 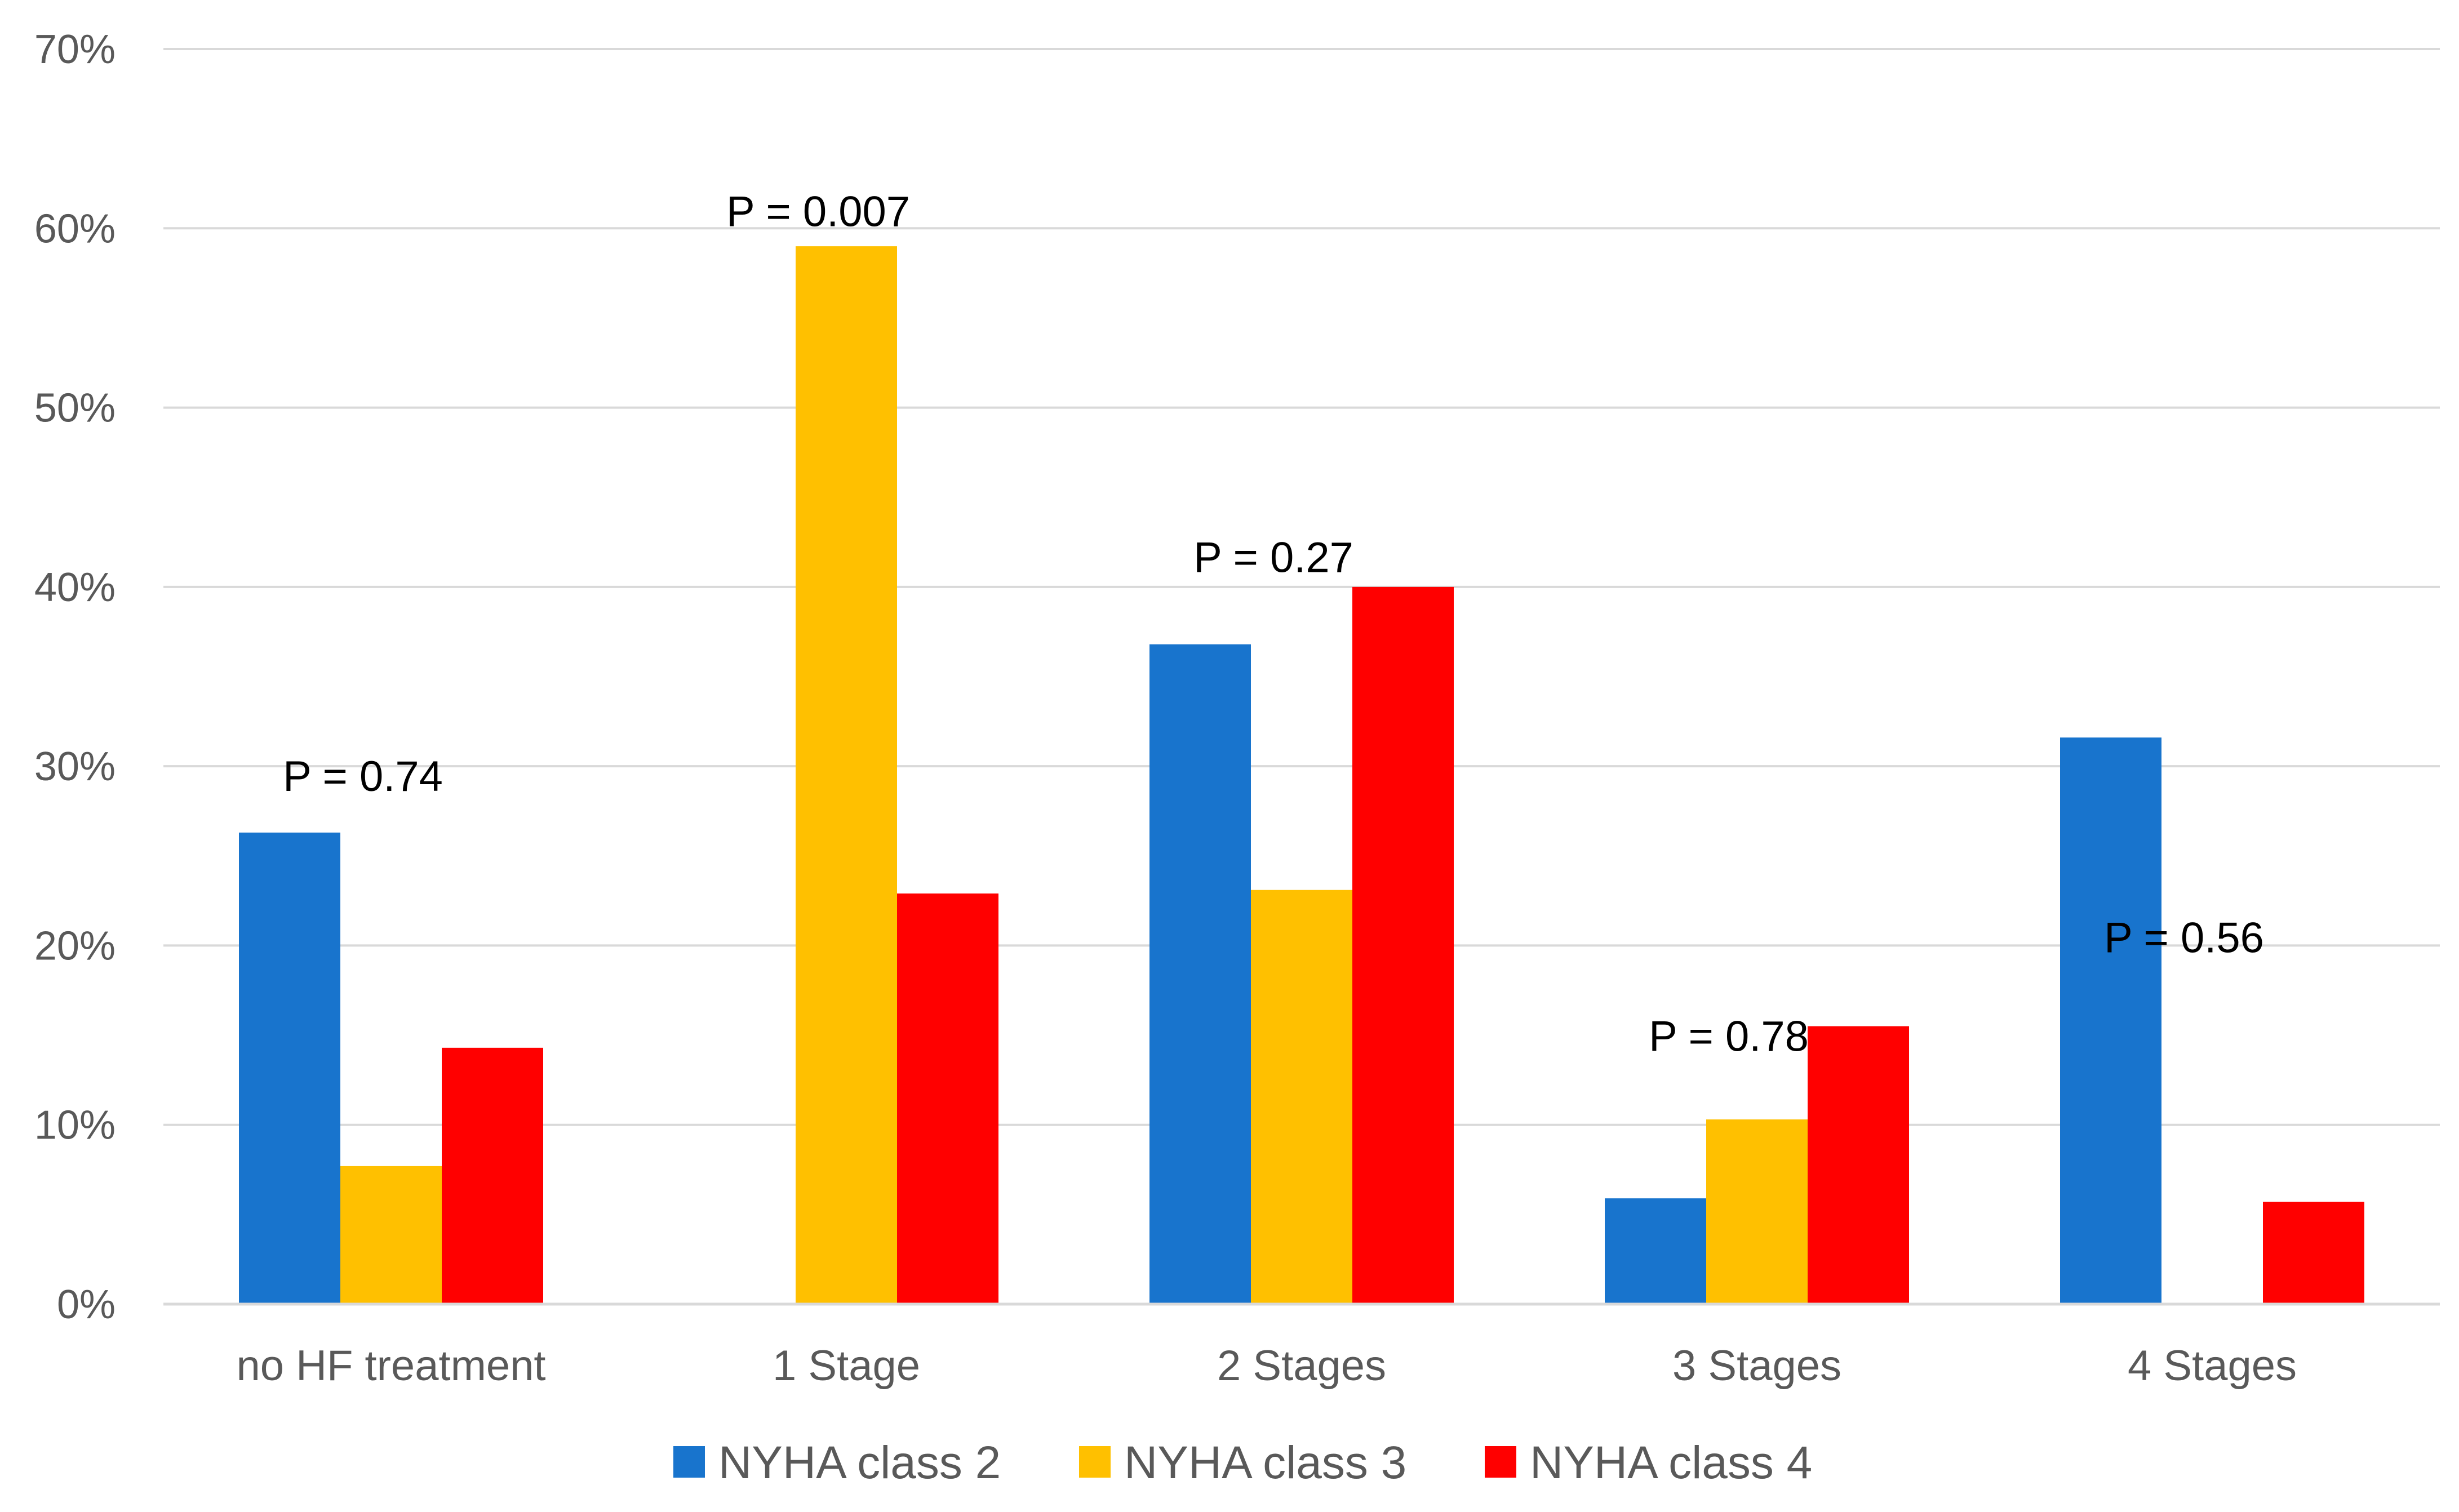 I want to click on legend-label: NYHA class 3, so click(x=1265, y=1462).